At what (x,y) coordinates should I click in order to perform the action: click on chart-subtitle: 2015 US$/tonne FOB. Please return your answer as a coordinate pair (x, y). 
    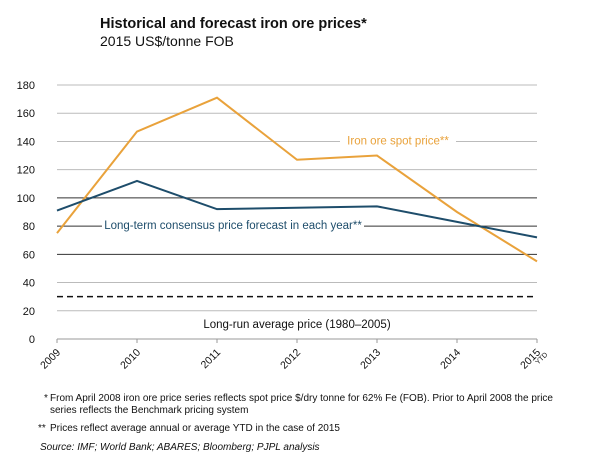
    Looking at the image, I should click on (167, 41).